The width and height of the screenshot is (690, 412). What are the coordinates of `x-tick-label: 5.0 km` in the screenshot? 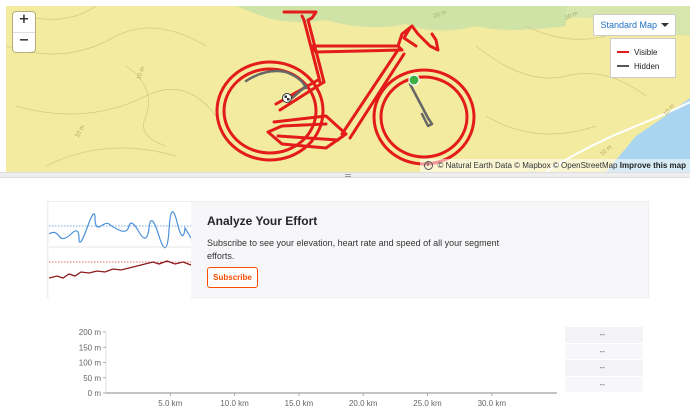 It's located at (170, 403).